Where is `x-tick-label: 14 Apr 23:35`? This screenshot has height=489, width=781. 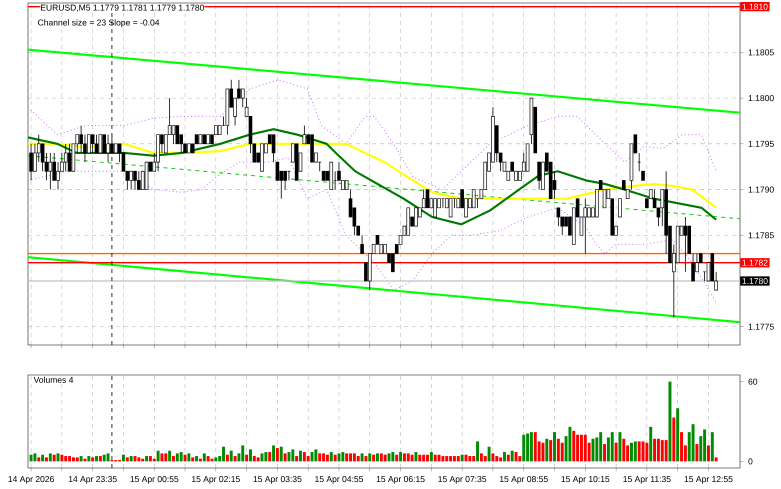 x-tick-label: 14 Apr 23:35 is located at coordinates (92, 480).